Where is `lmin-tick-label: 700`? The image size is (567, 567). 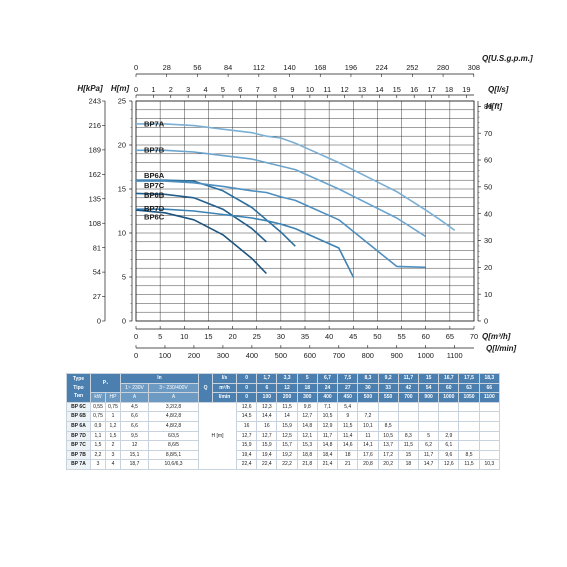
lmin-tick-label: 700 is located at coordinates (339, 355).